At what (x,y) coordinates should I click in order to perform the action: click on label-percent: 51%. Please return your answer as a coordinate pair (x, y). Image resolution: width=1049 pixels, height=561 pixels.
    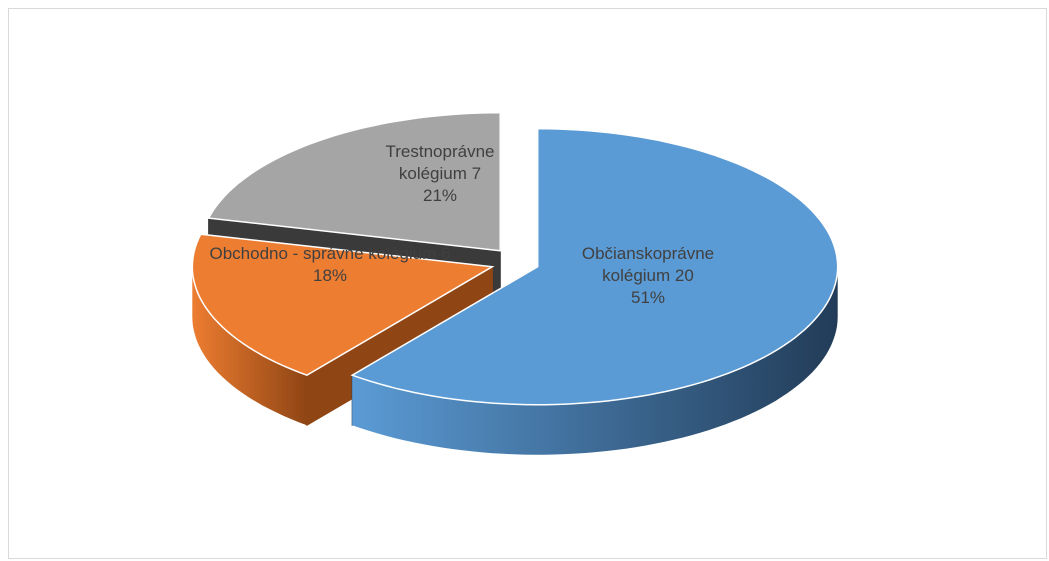
    Looking at the image, I should click on (648, 297).